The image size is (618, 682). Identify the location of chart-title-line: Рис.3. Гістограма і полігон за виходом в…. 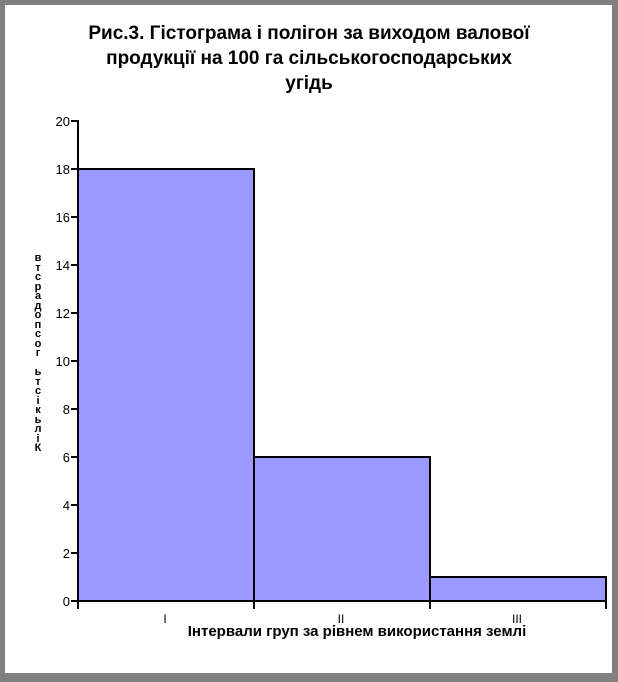
(309, 33).